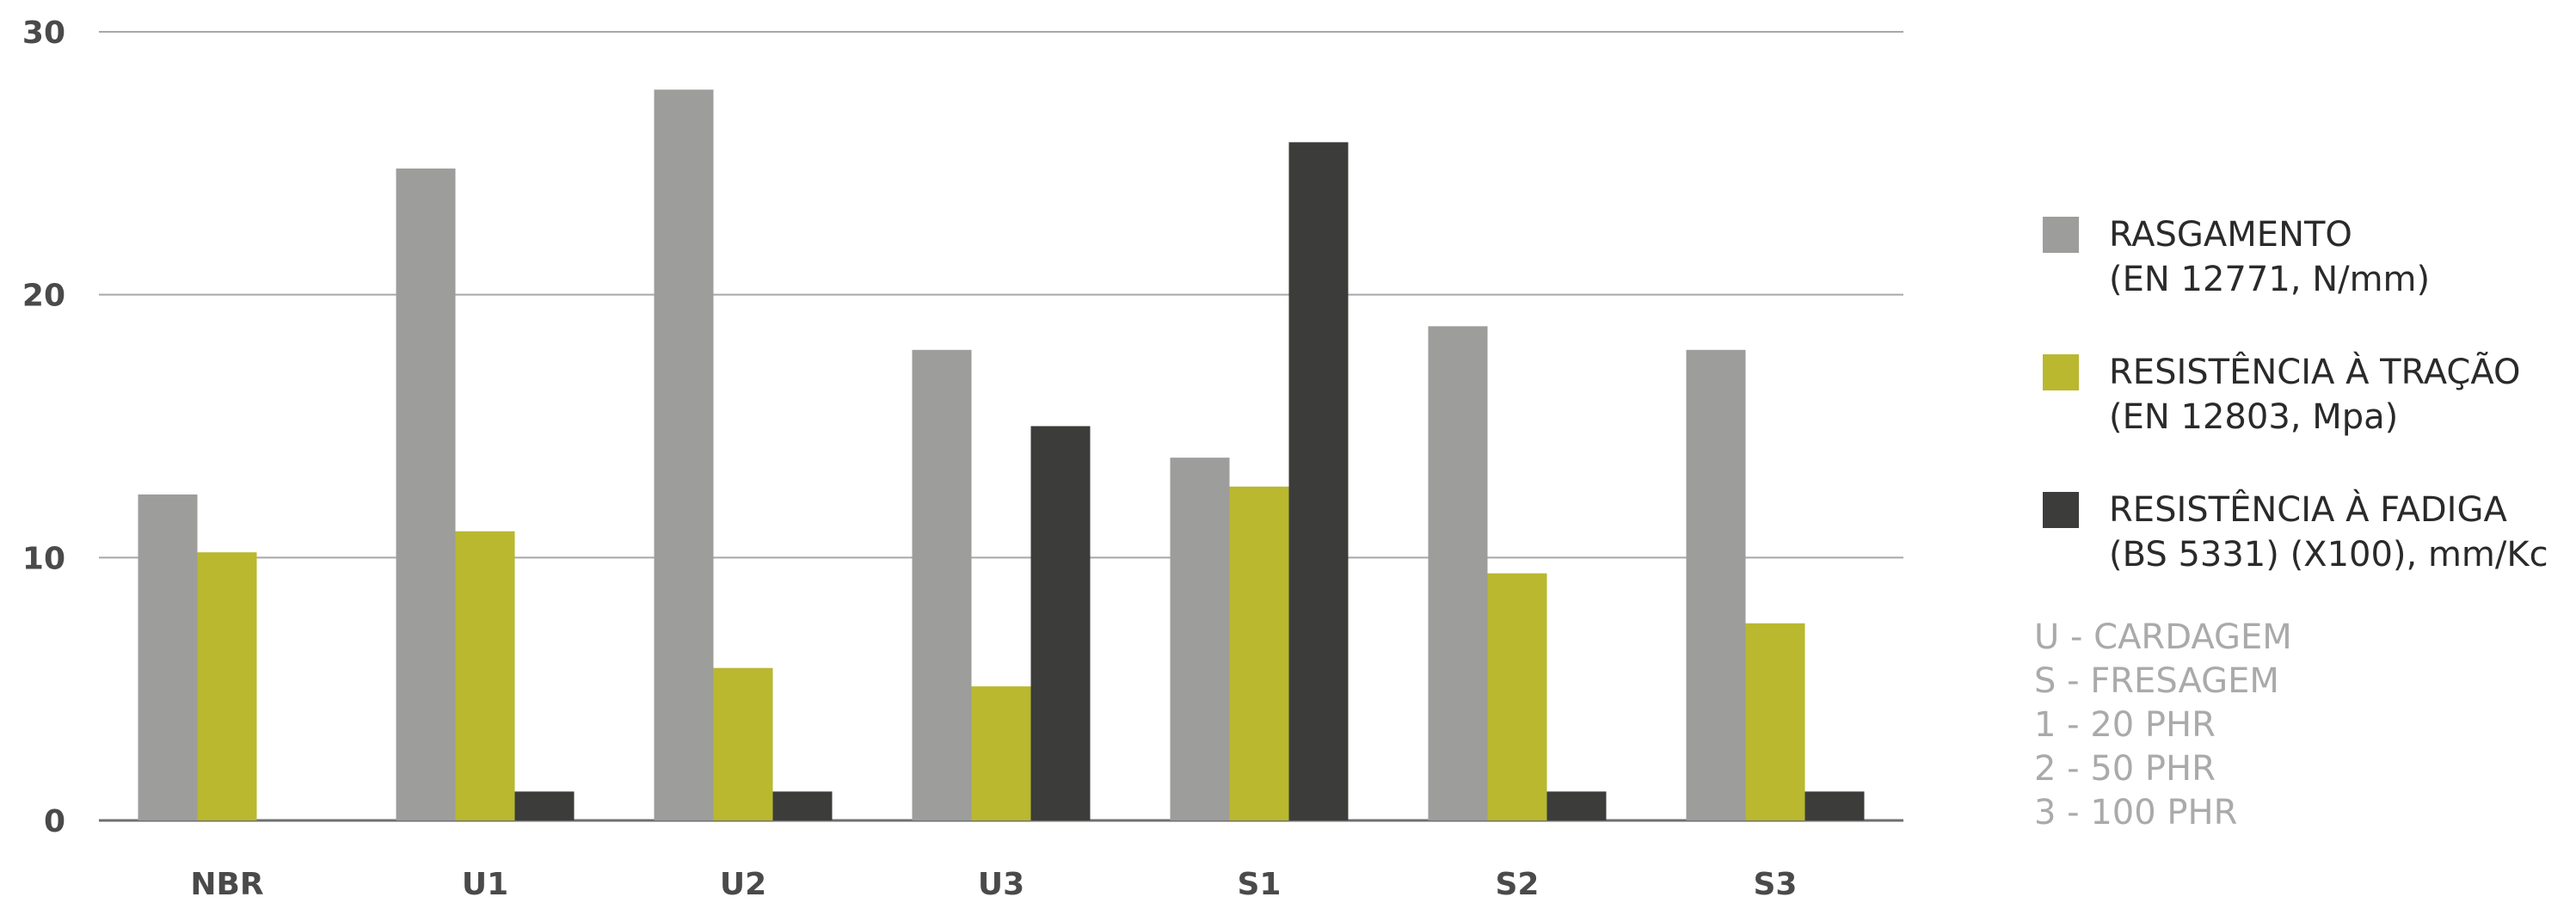 Image resolution: width=2576 pixels, height=903 pixels. Describe the element at coordinates (485, 885) in the screenshot. I see `x-tick-label-u1: U1` at that location.